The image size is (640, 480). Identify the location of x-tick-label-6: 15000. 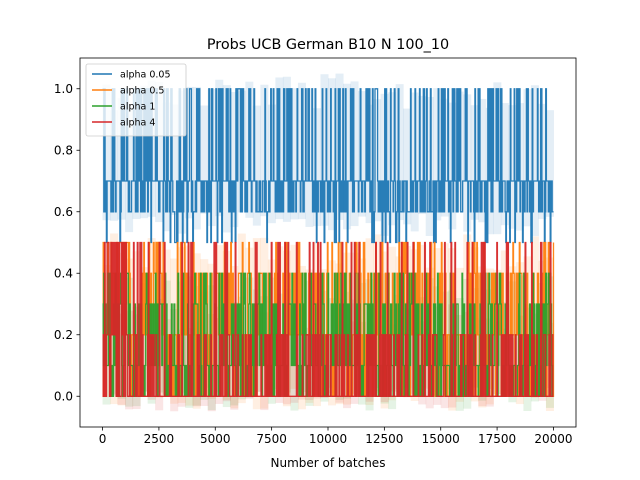
(441, 439).